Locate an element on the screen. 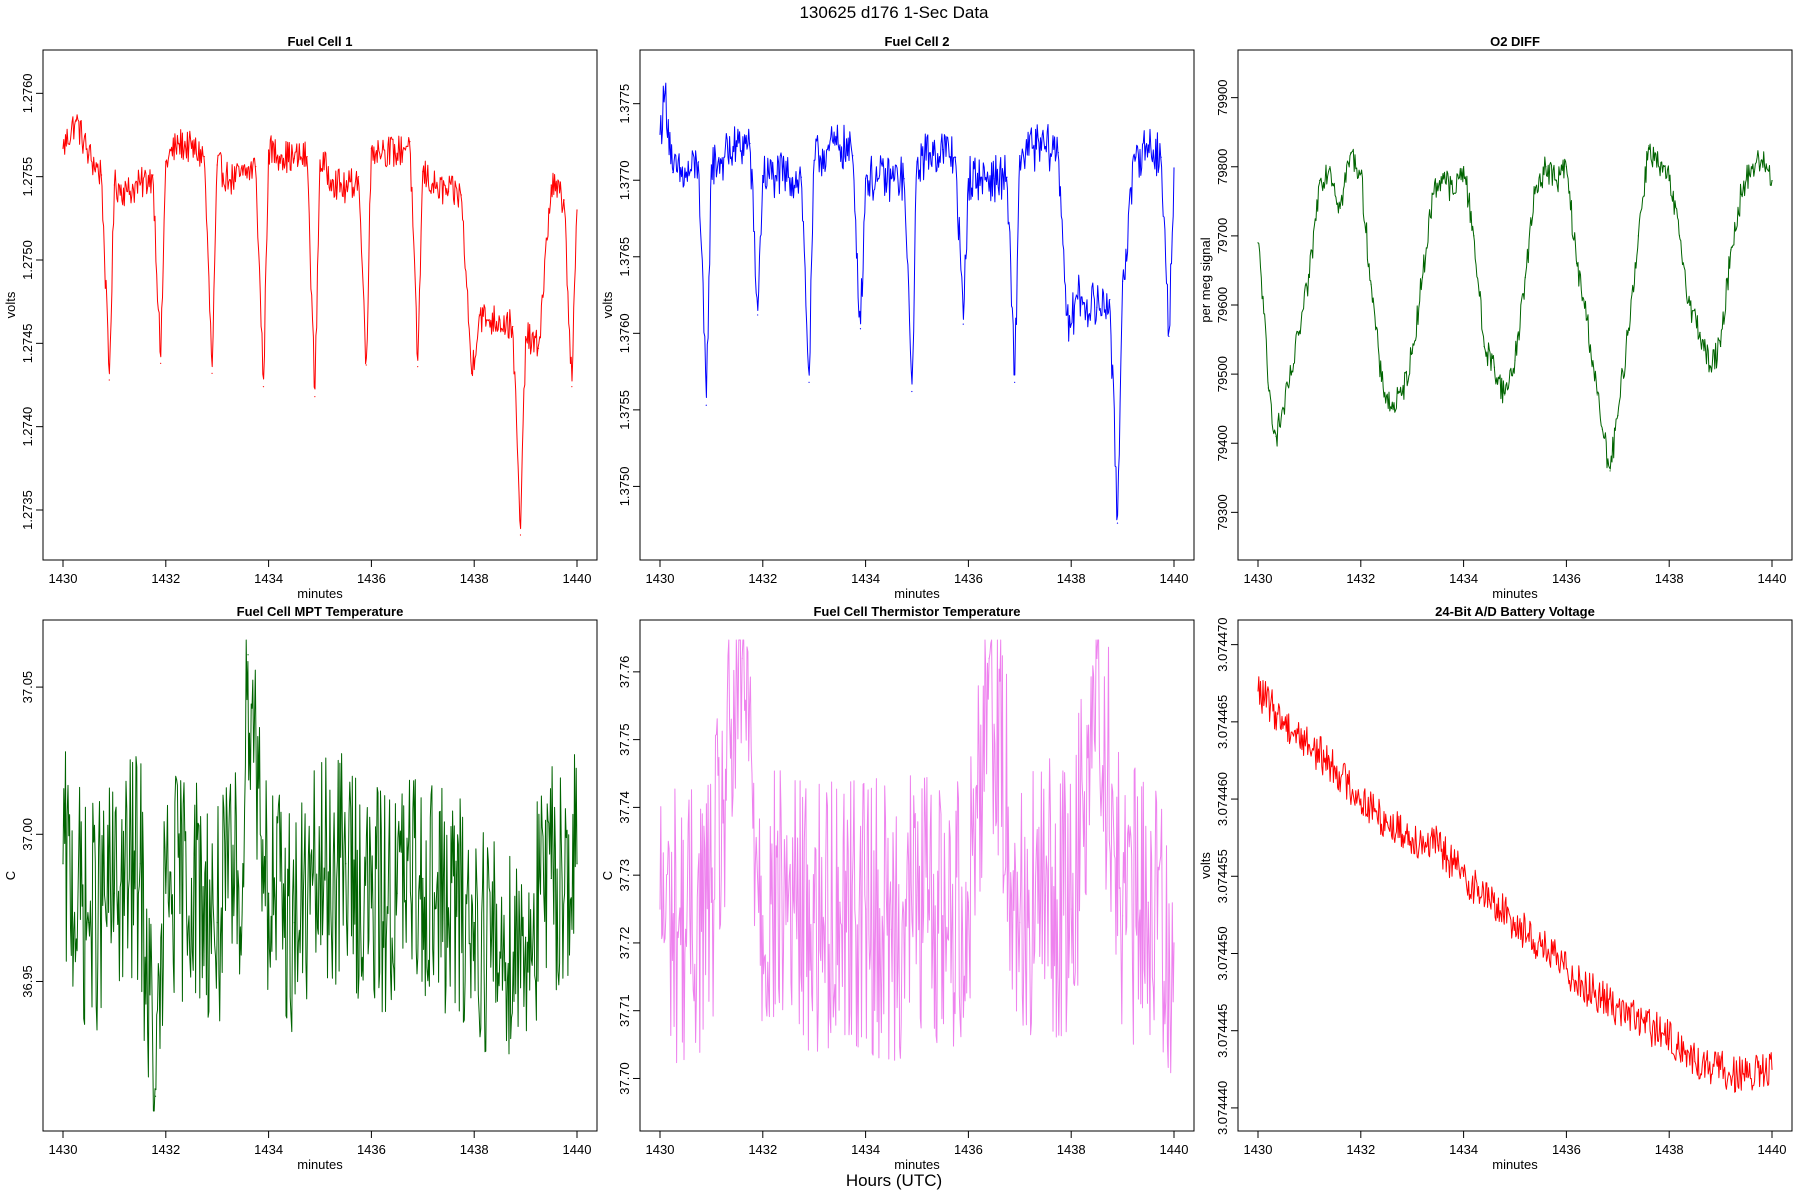 This screenshot has width=1800, height=1200. plot-frame is located at coordinates (320, 305).